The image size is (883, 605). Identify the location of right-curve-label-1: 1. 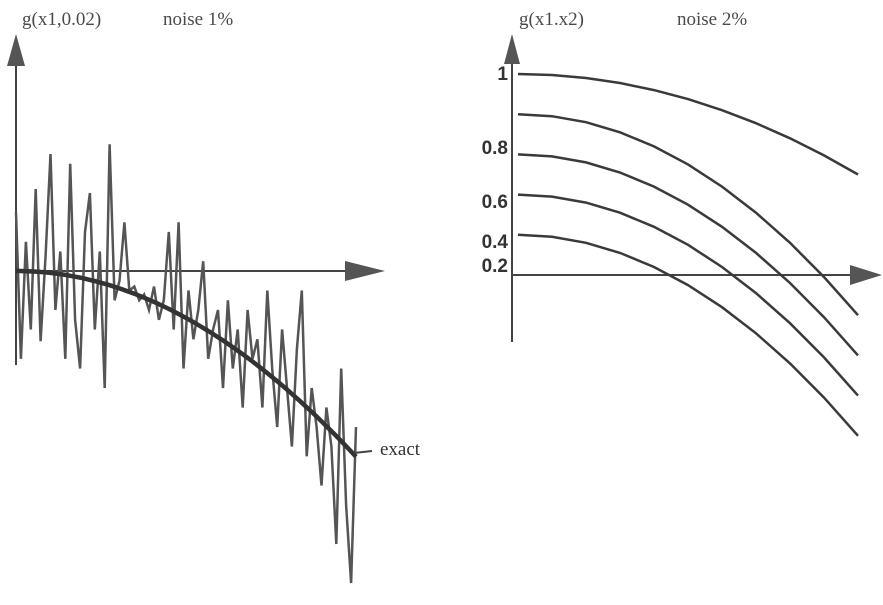
(502, 74).